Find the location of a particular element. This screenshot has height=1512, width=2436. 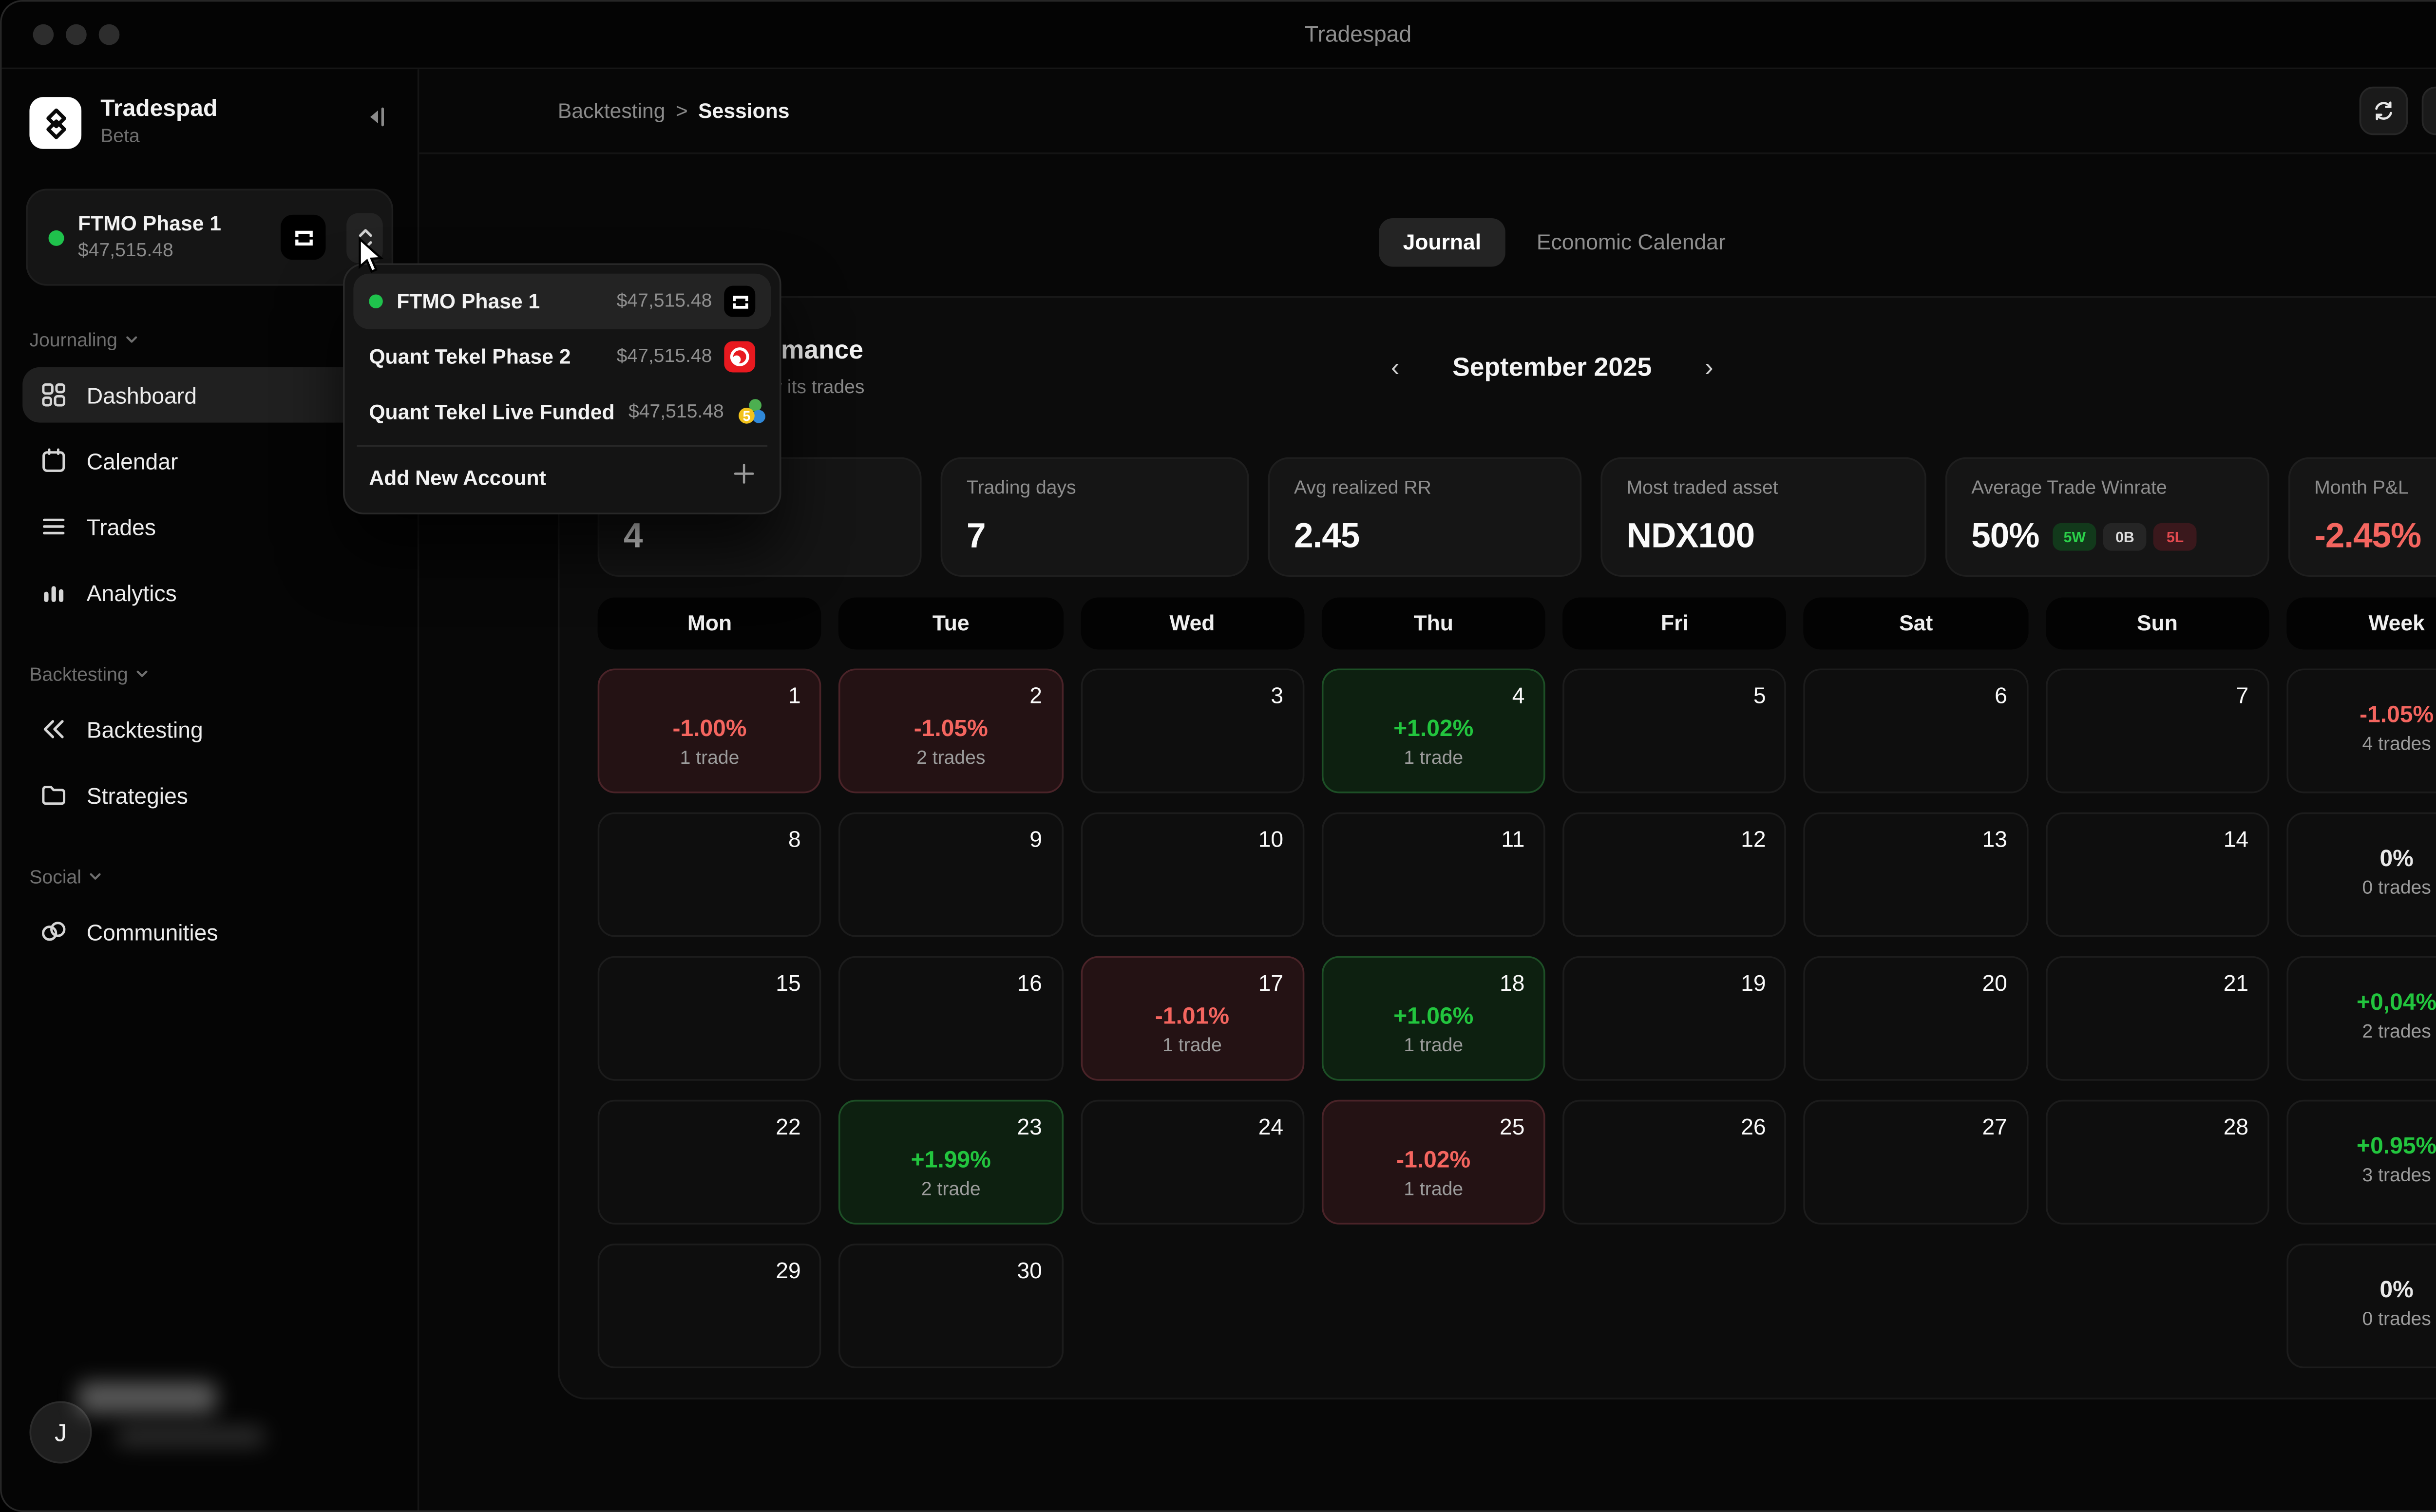

sidebar-item-trades: Trades is located at coordinates (209, 526).